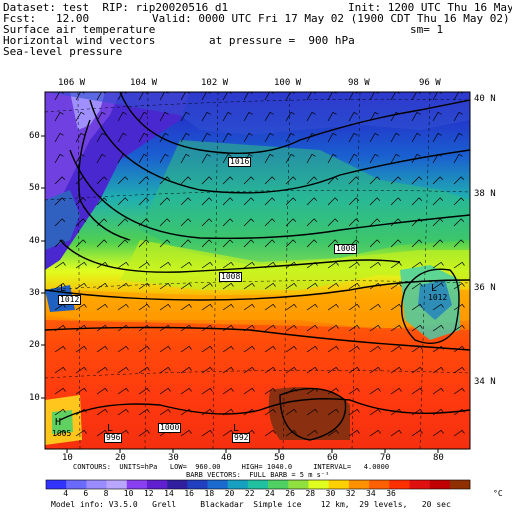 This screenshot has height=512, width=512. Describe the element at coordinates (34, 241) in the screenshot. I see `y-tick-label: 40` at that location.